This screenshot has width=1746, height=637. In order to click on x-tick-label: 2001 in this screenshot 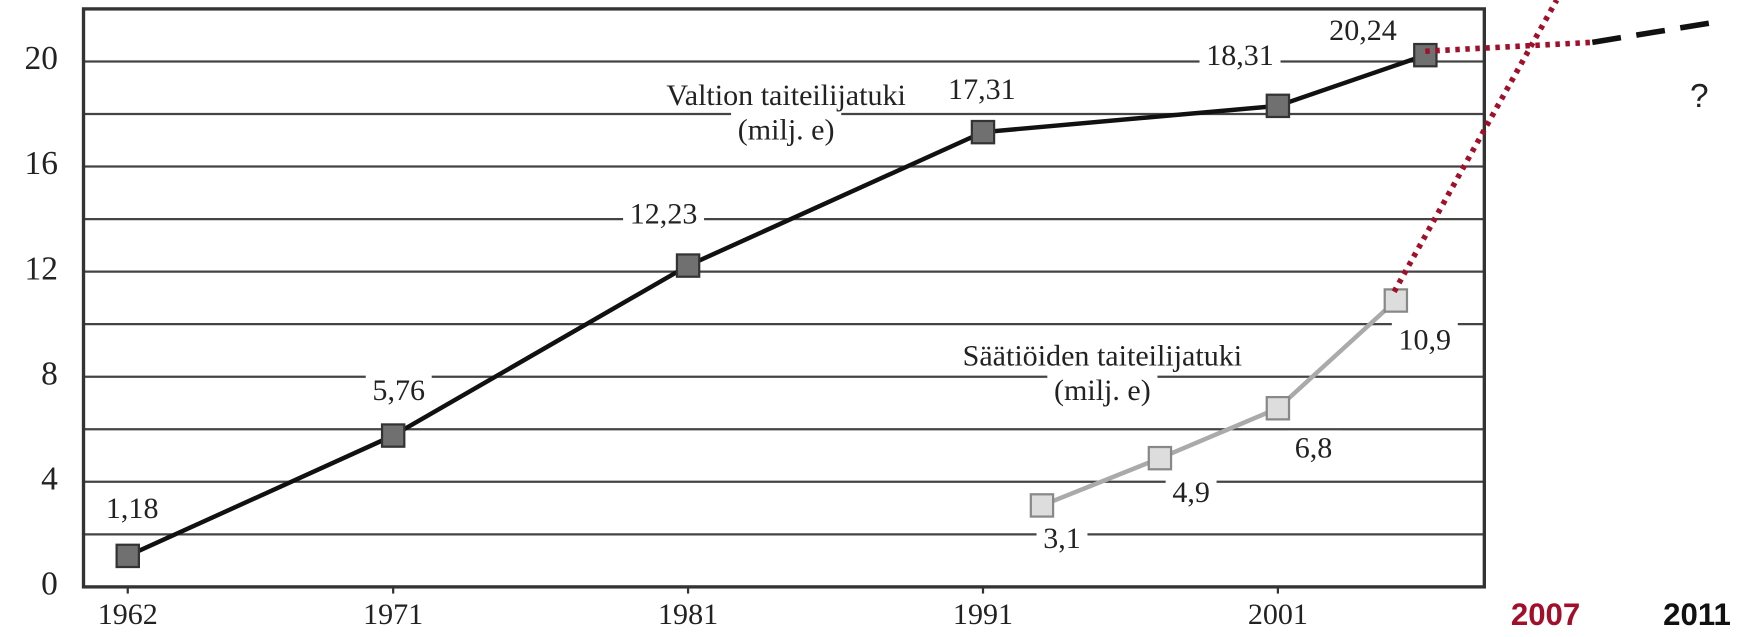, I will do `click(1278, 614)`.